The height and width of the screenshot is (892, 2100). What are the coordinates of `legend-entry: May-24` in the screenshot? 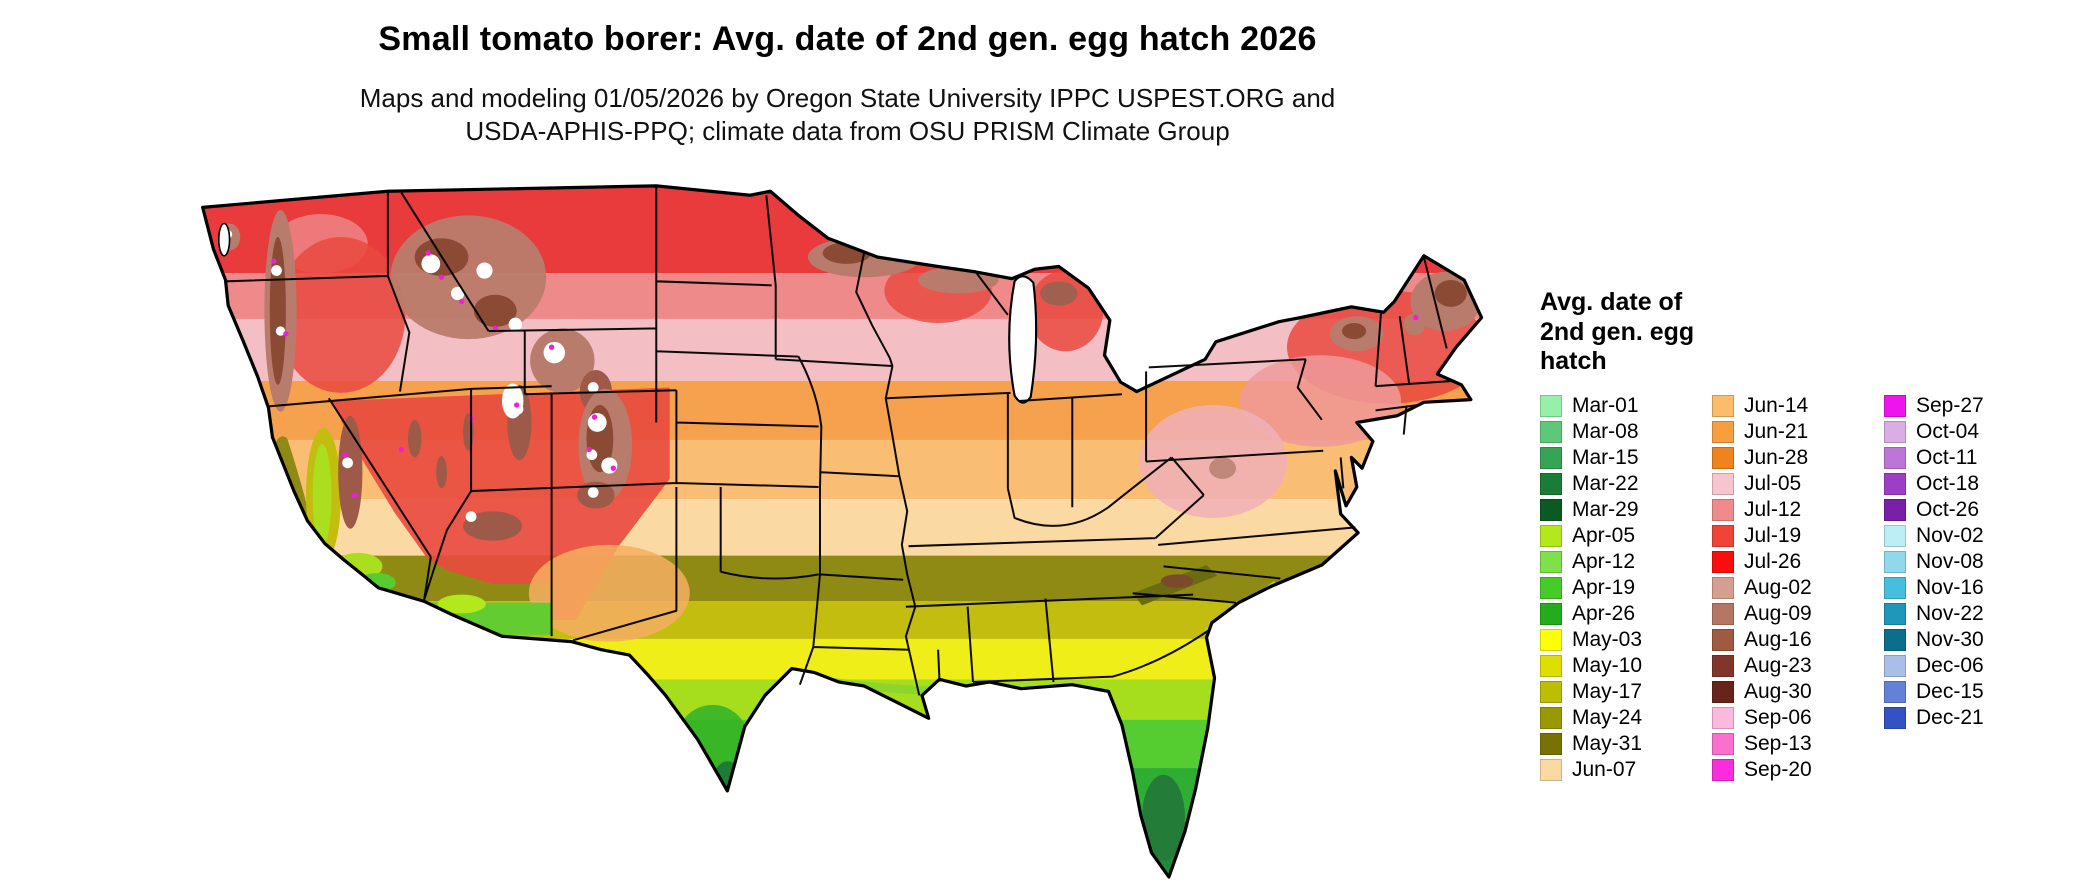 It's located at (1626, 718).